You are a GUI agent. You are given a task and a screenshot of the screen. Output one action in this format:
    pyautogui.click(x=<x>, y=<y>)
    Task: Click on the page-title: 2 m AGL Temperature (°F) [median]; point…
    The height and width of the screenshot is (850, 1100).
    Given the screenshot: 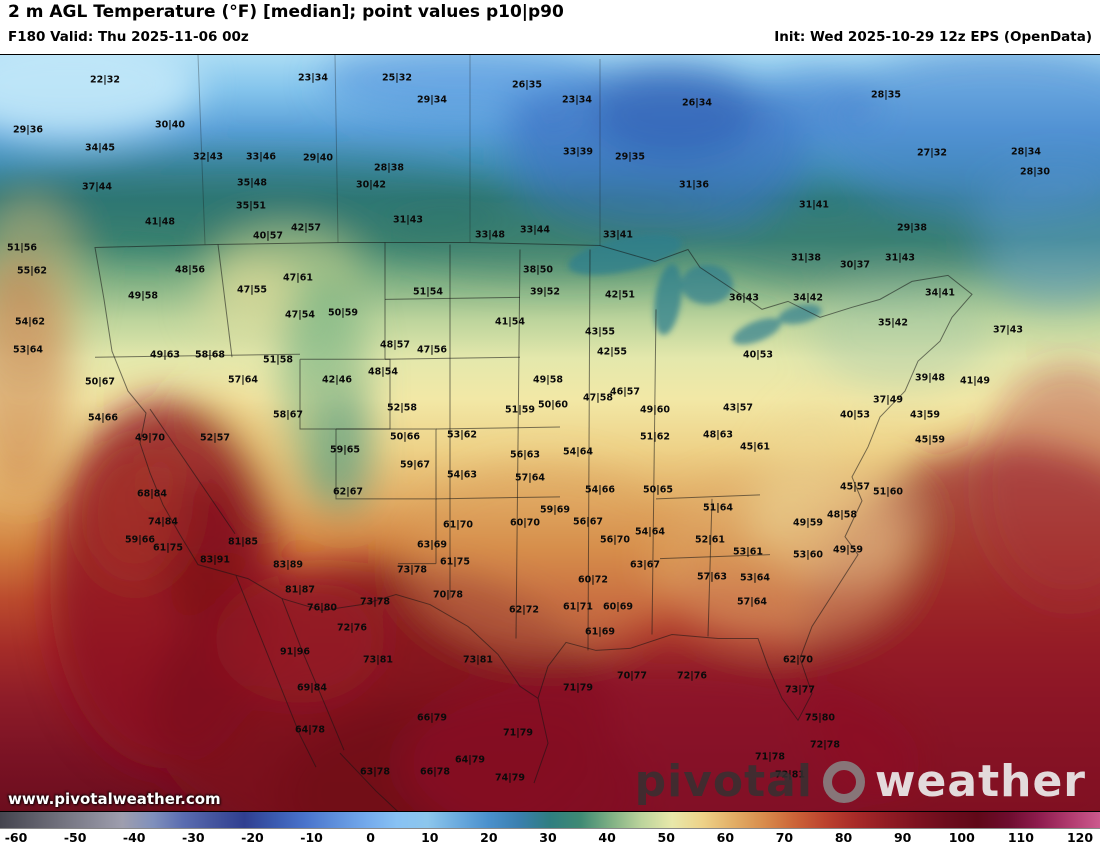 What is the action you would take?
    pyautogui.click(x=286, y=12)
    